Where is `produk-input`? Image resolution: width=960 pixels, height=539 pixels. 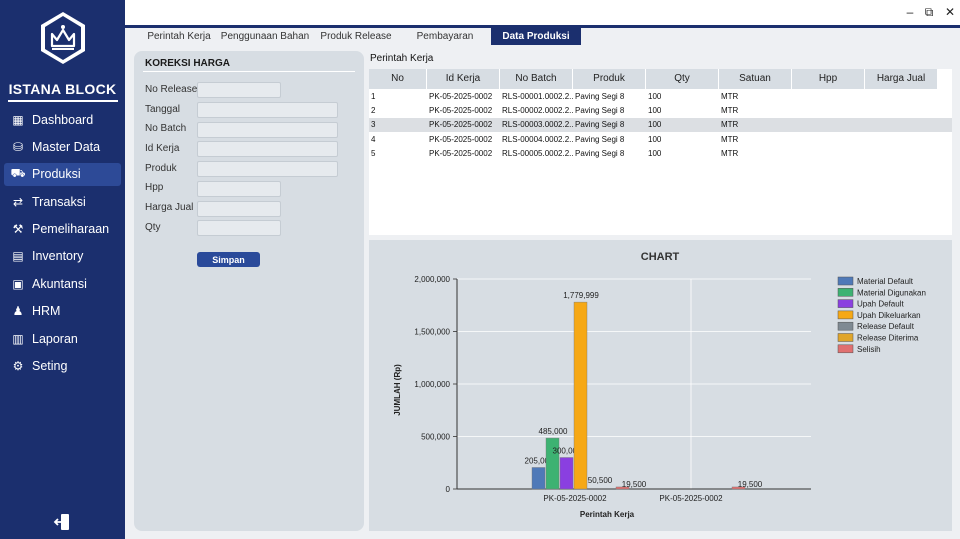
produk-input is located at coordinates (267, 169).